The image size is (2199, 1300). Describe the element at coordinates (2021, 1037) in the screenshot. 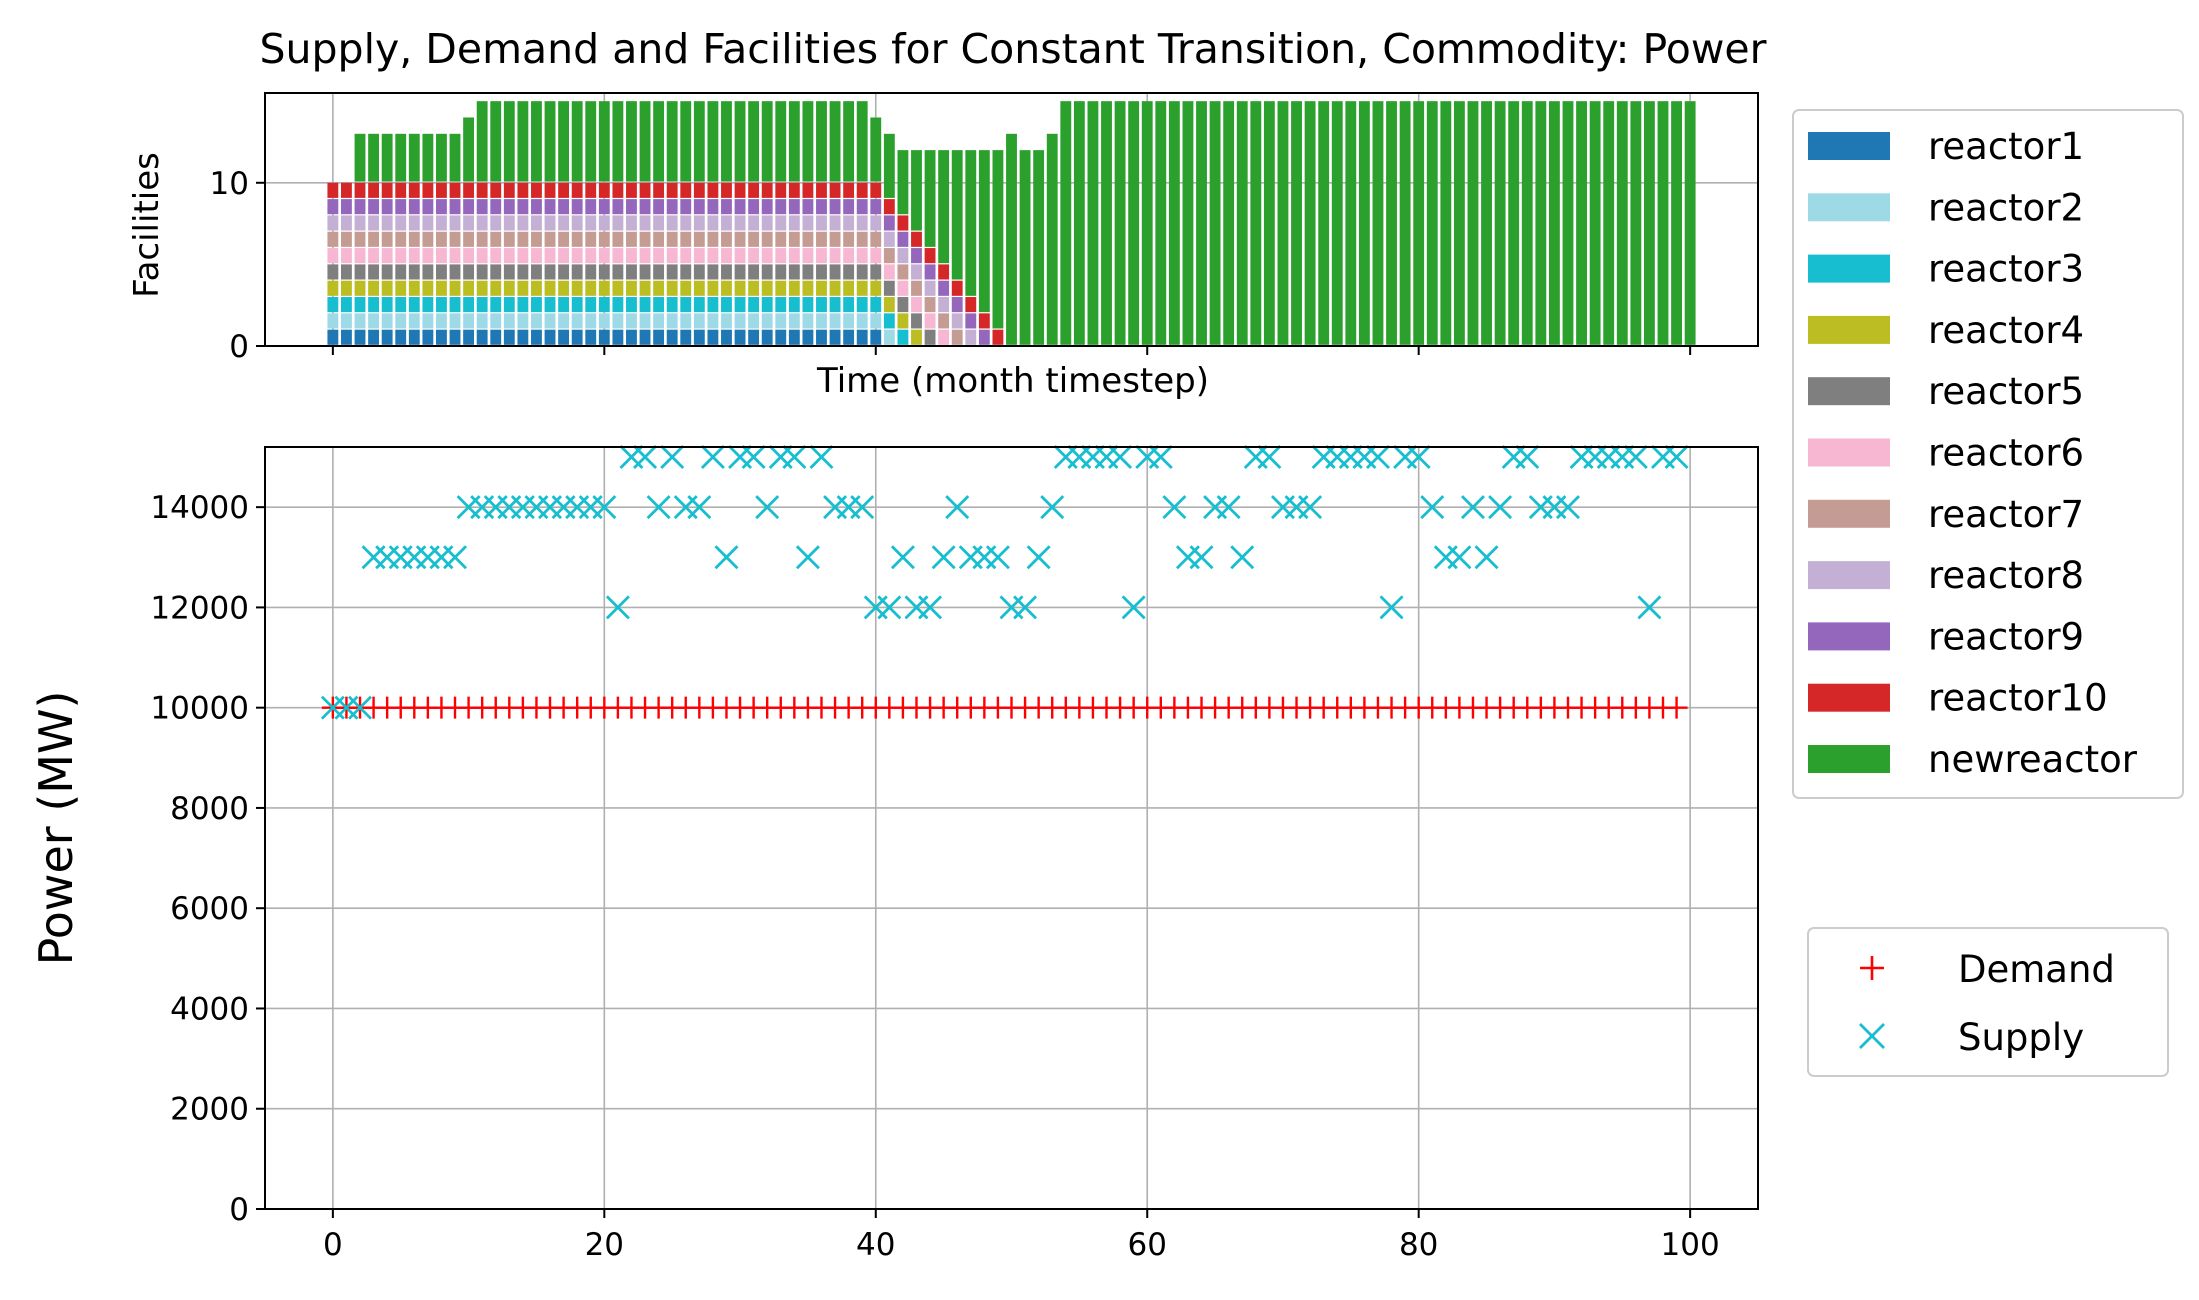

I see `legend-label-supply: Supply` at that location.